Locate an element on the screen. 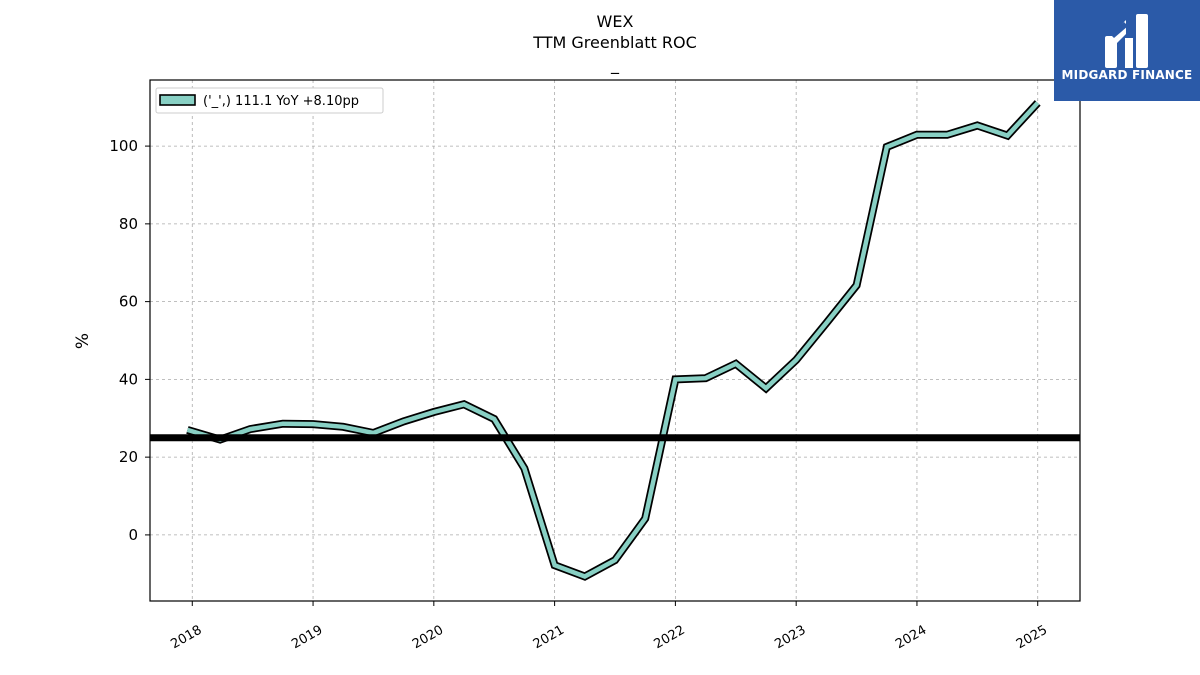  y-axis-label: % is located at coordinates (83, 341).